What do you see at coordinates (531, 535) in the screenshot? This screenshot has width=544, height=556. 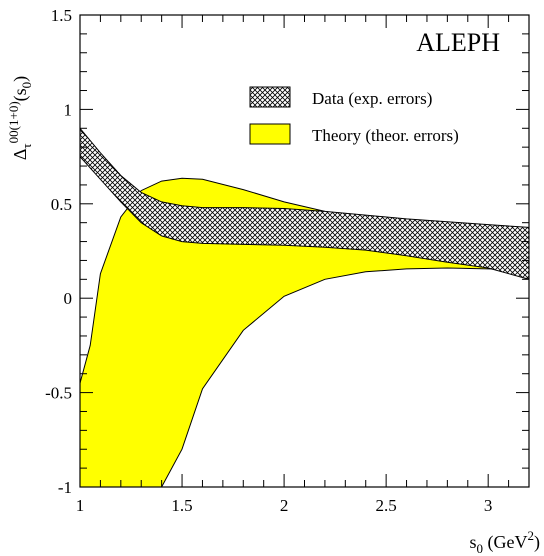 I see `x-axis-title-sup: 2` at bounding box center [531, 535].